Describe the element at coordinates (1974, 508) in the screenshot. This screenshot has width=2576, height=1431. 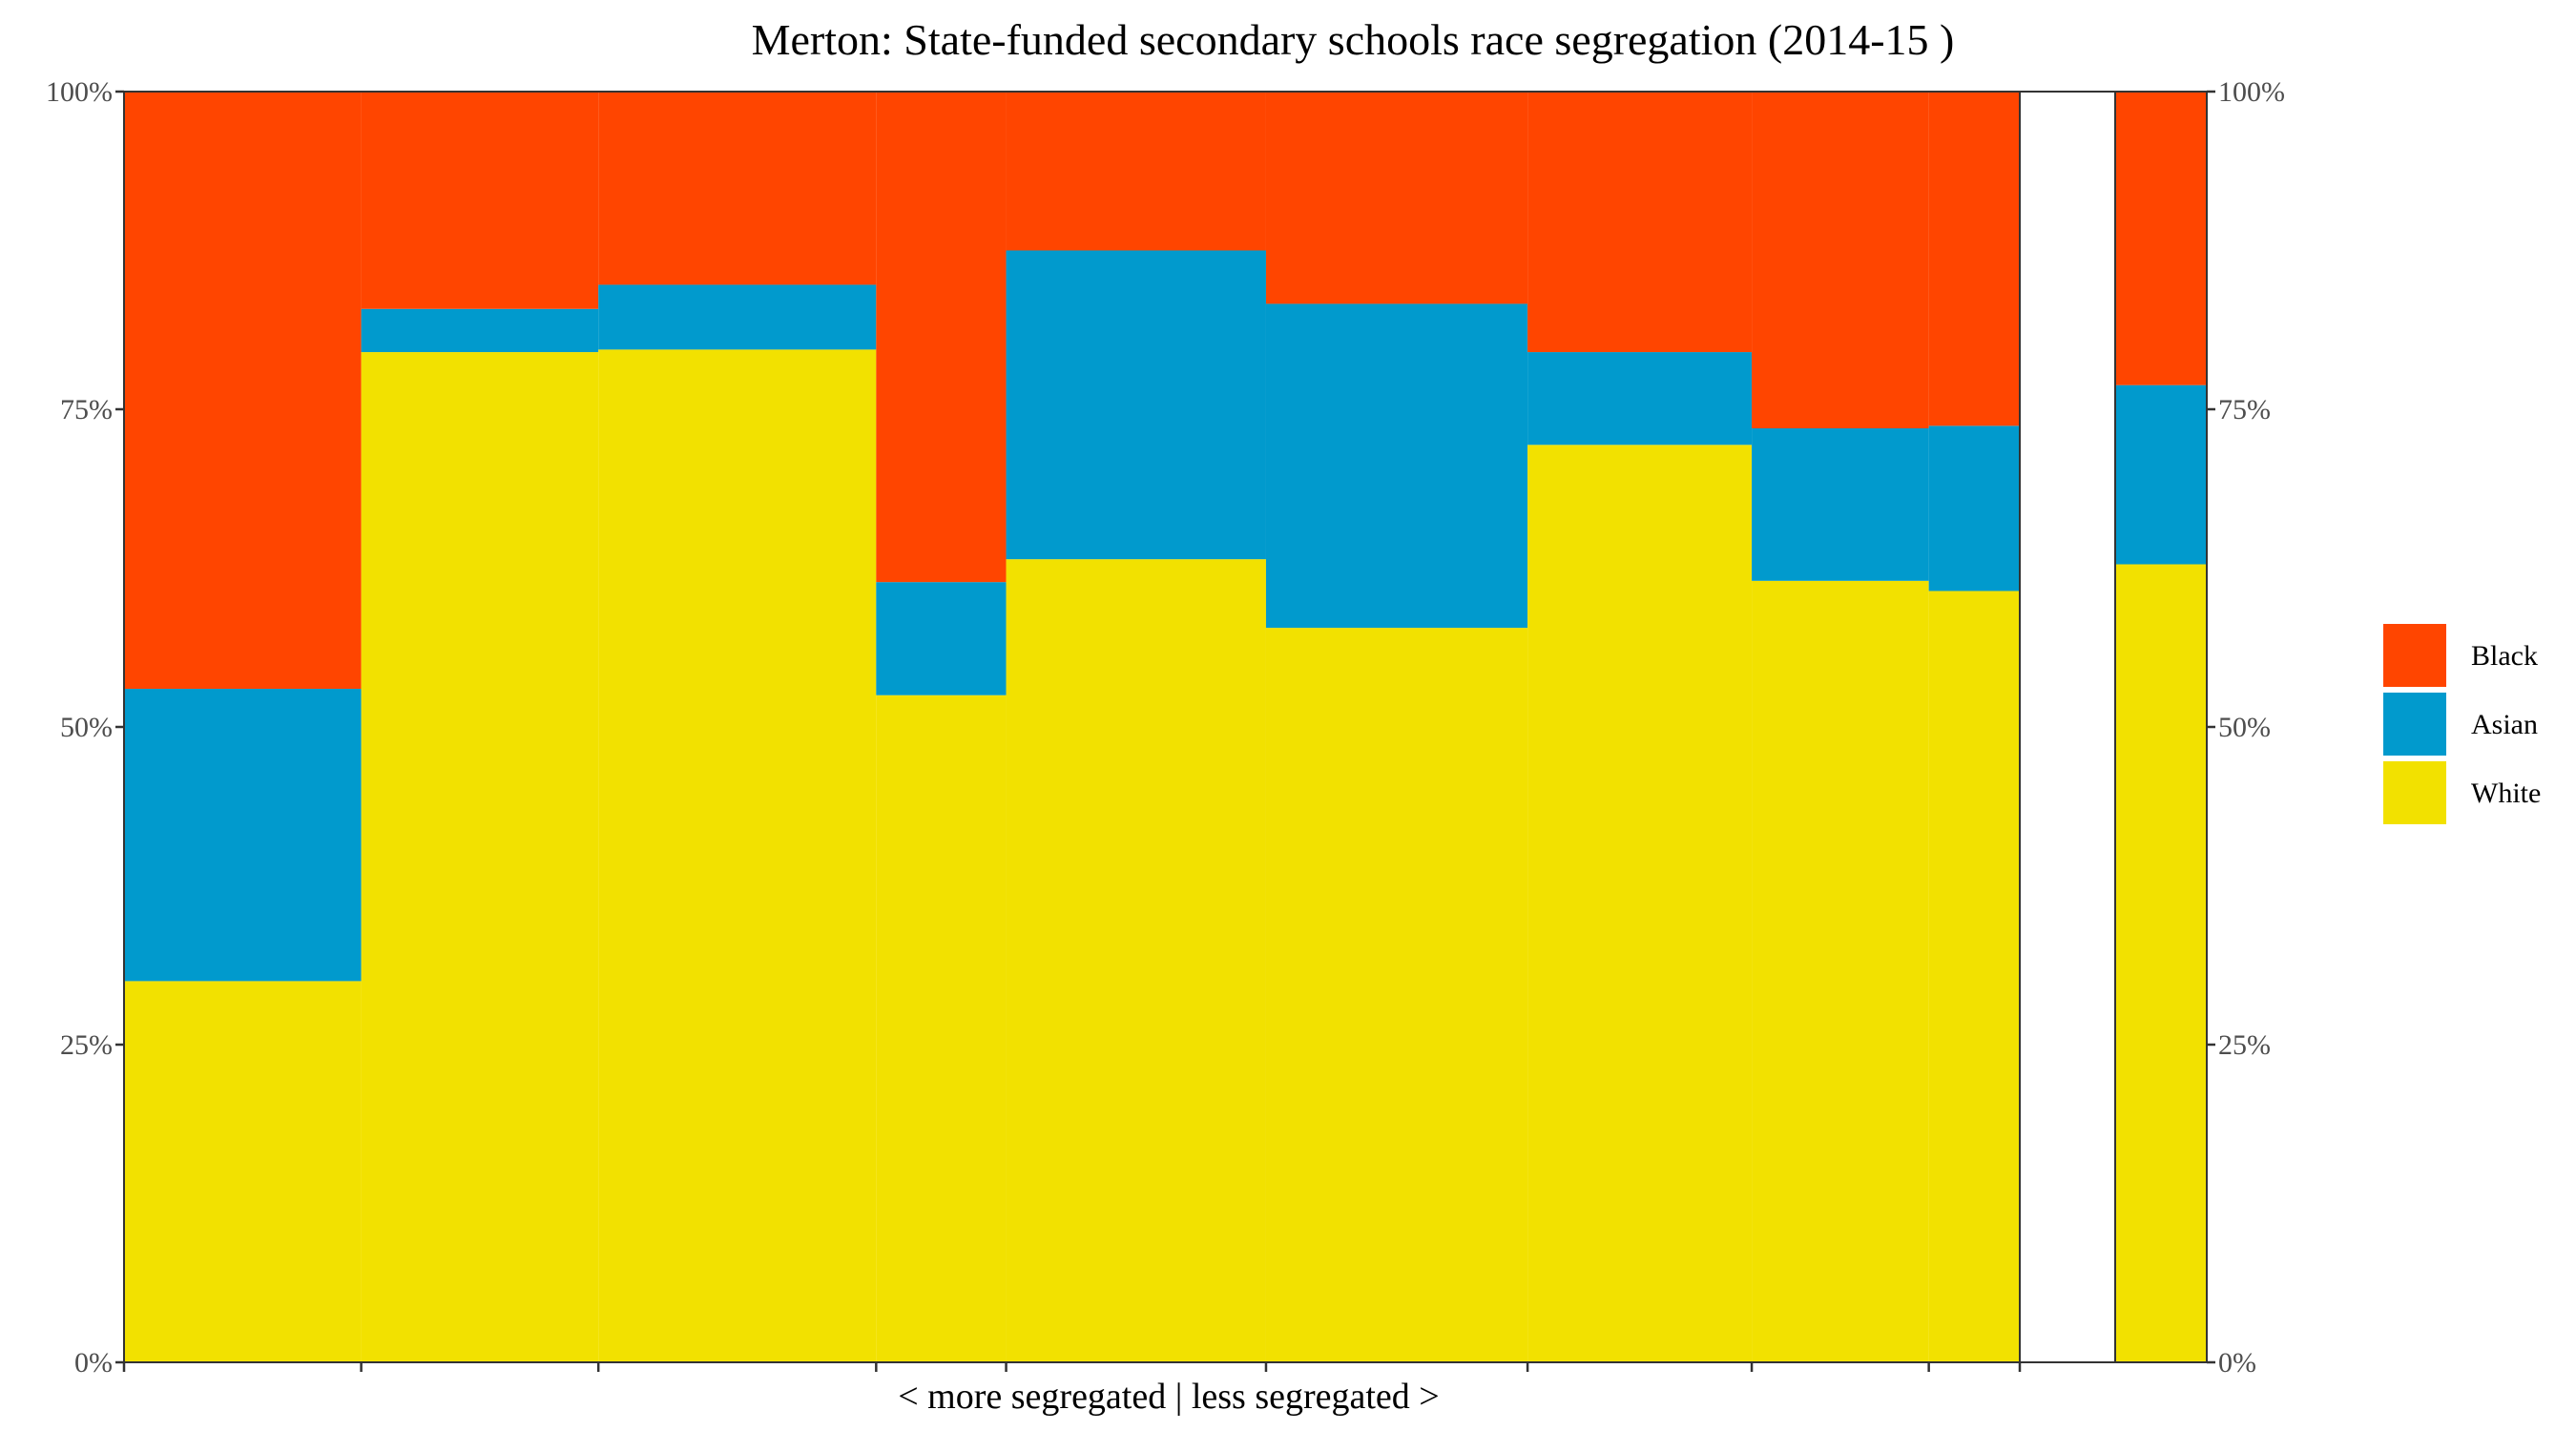
I see `school-9-asian-segment` at that location.